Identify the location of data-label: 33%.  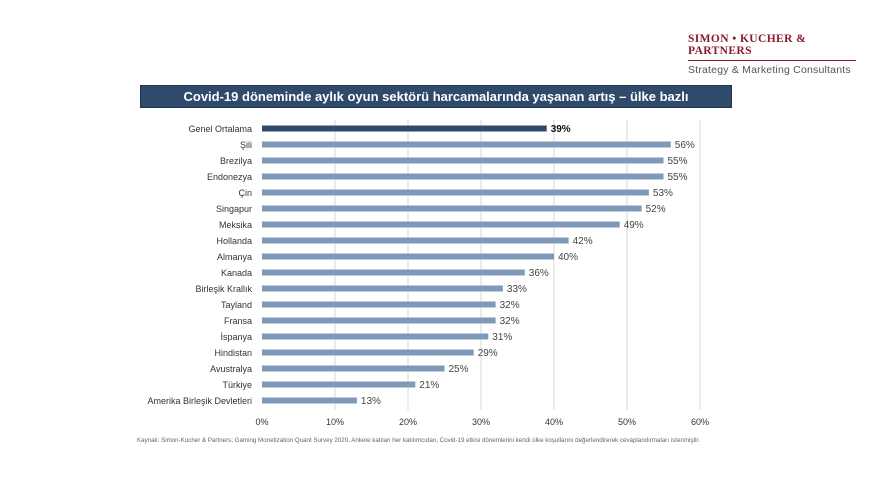
(517, 289).